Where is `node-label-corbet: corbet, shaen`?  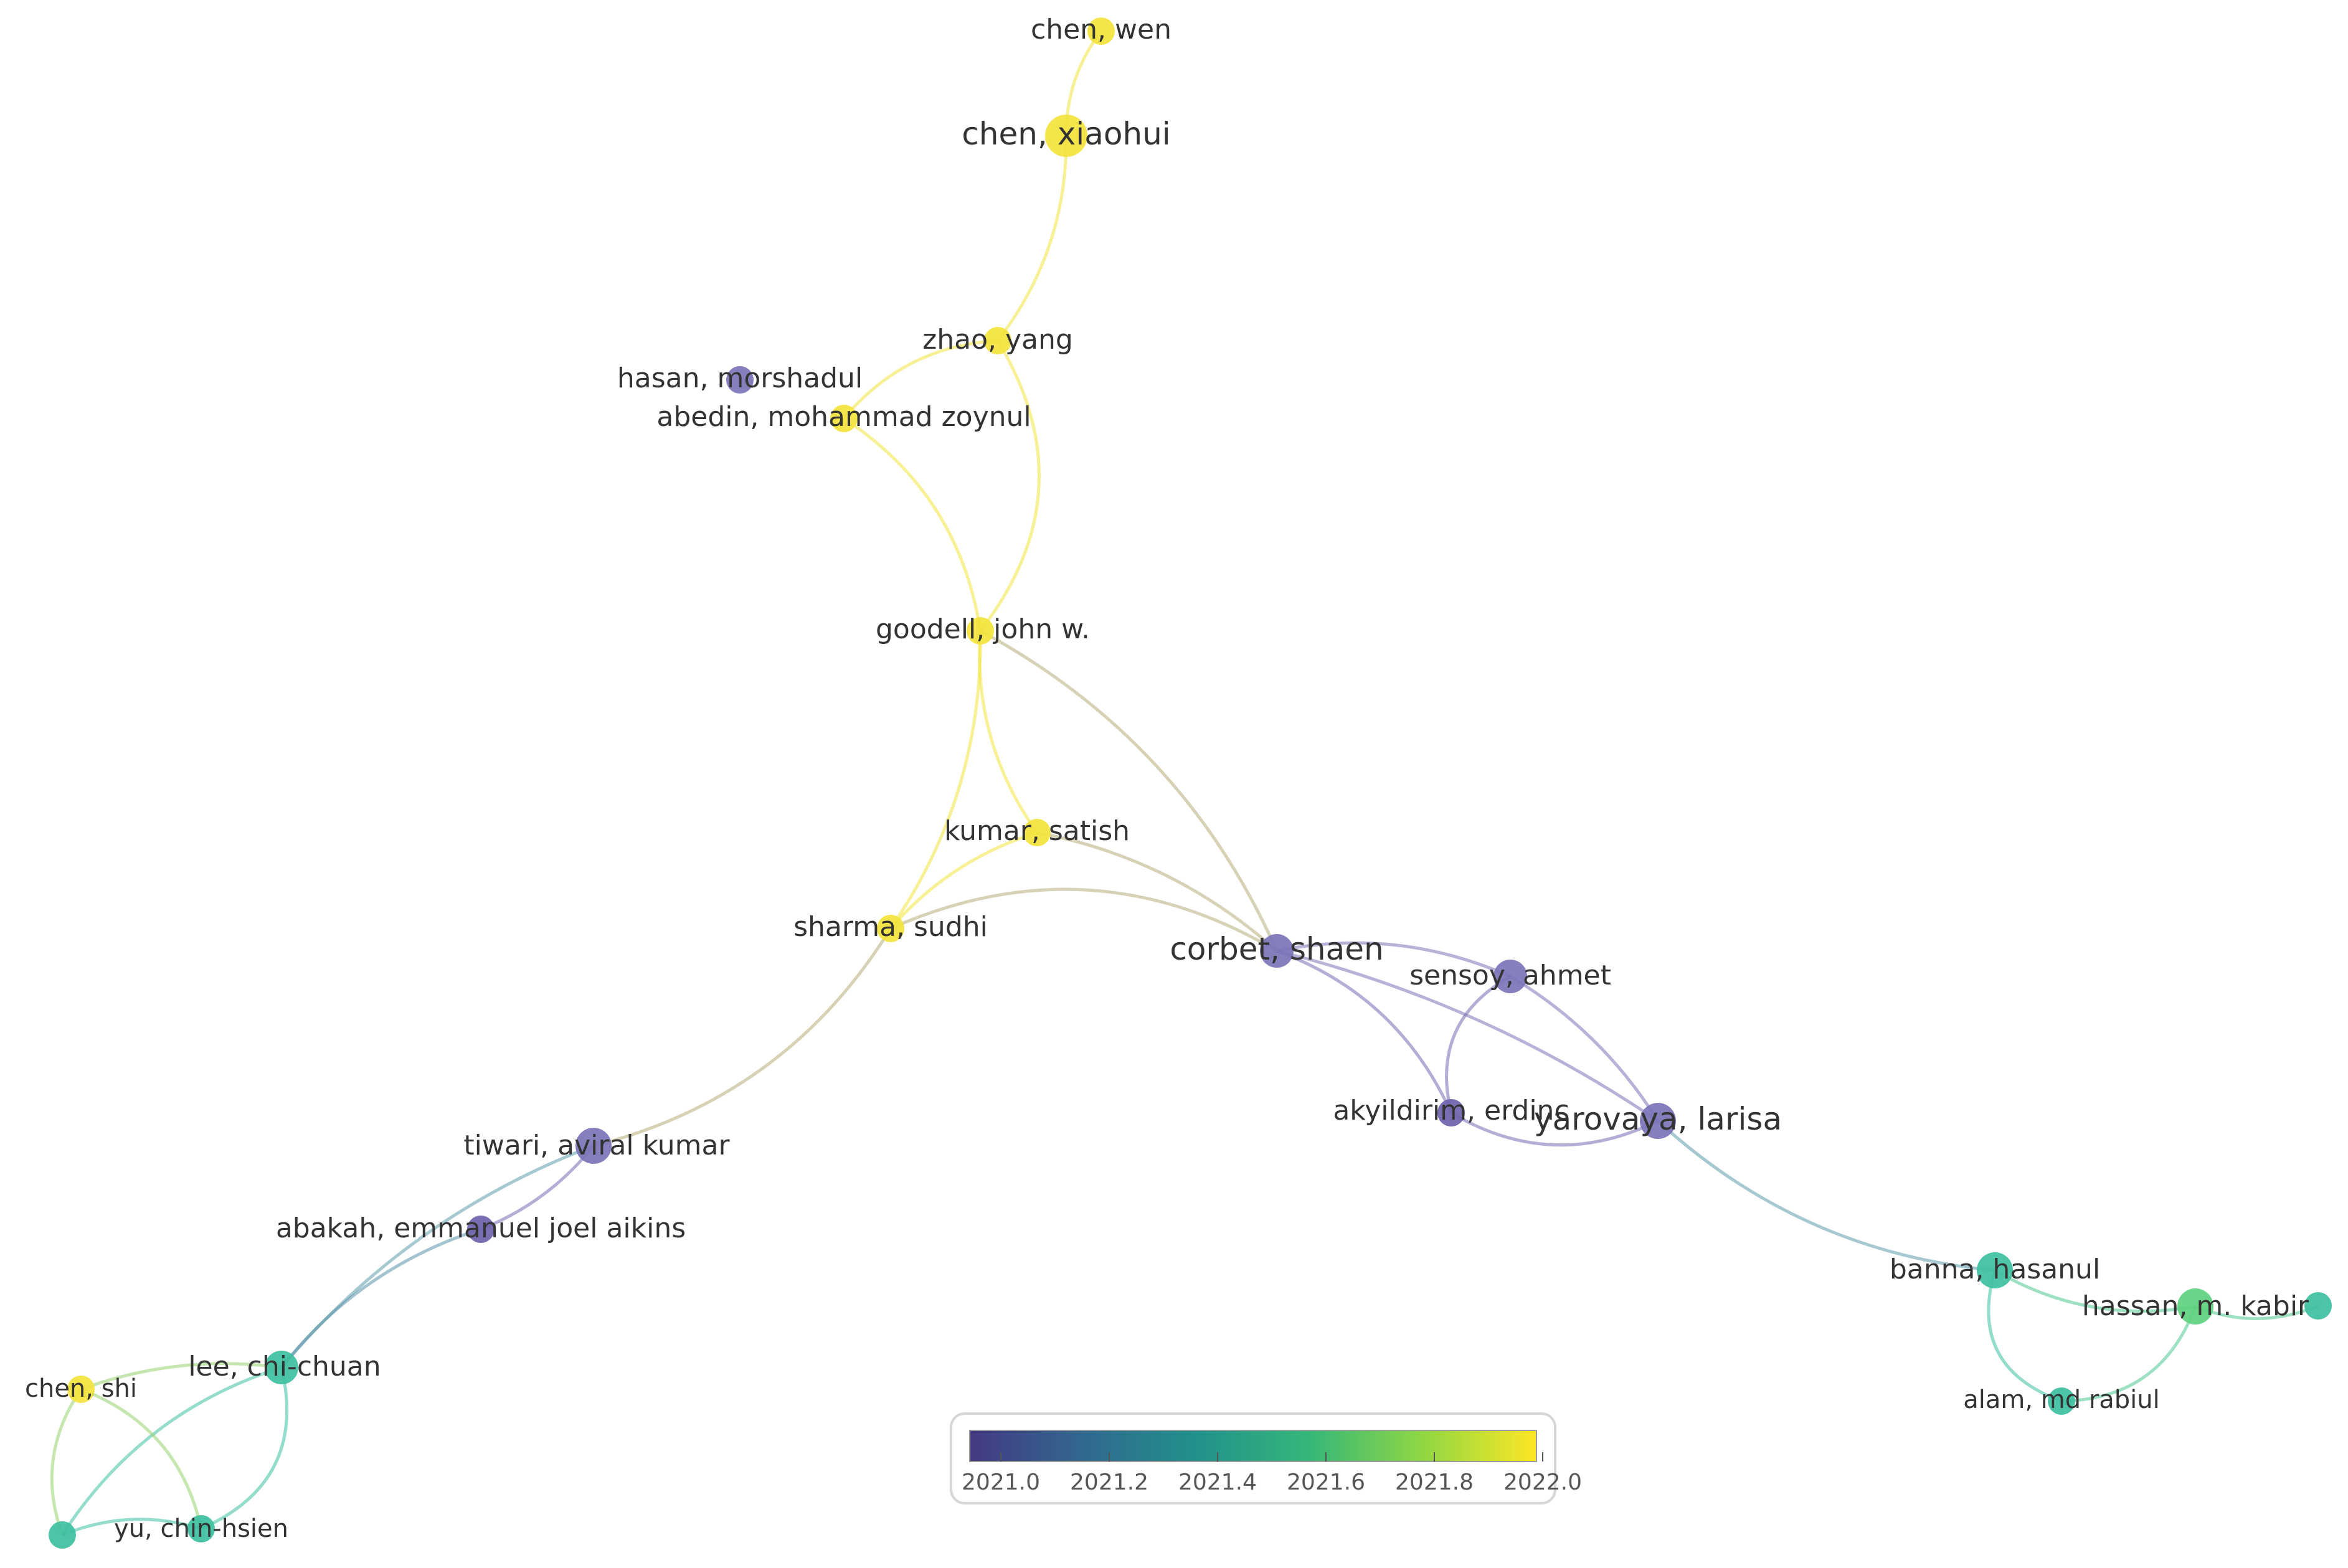 node-label-corbet: corbet, shaen is located at coordinates (1276, 949).